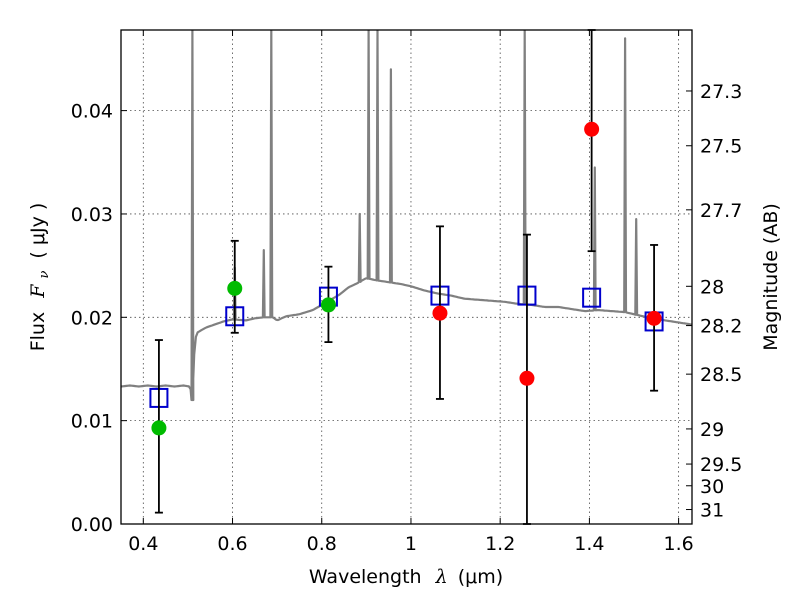 The image size is (800, 600). What do you see at coordinates (712, 487) in the screenshot?
I see `y2-tick-label: 30` at bounding box center [712, 487].